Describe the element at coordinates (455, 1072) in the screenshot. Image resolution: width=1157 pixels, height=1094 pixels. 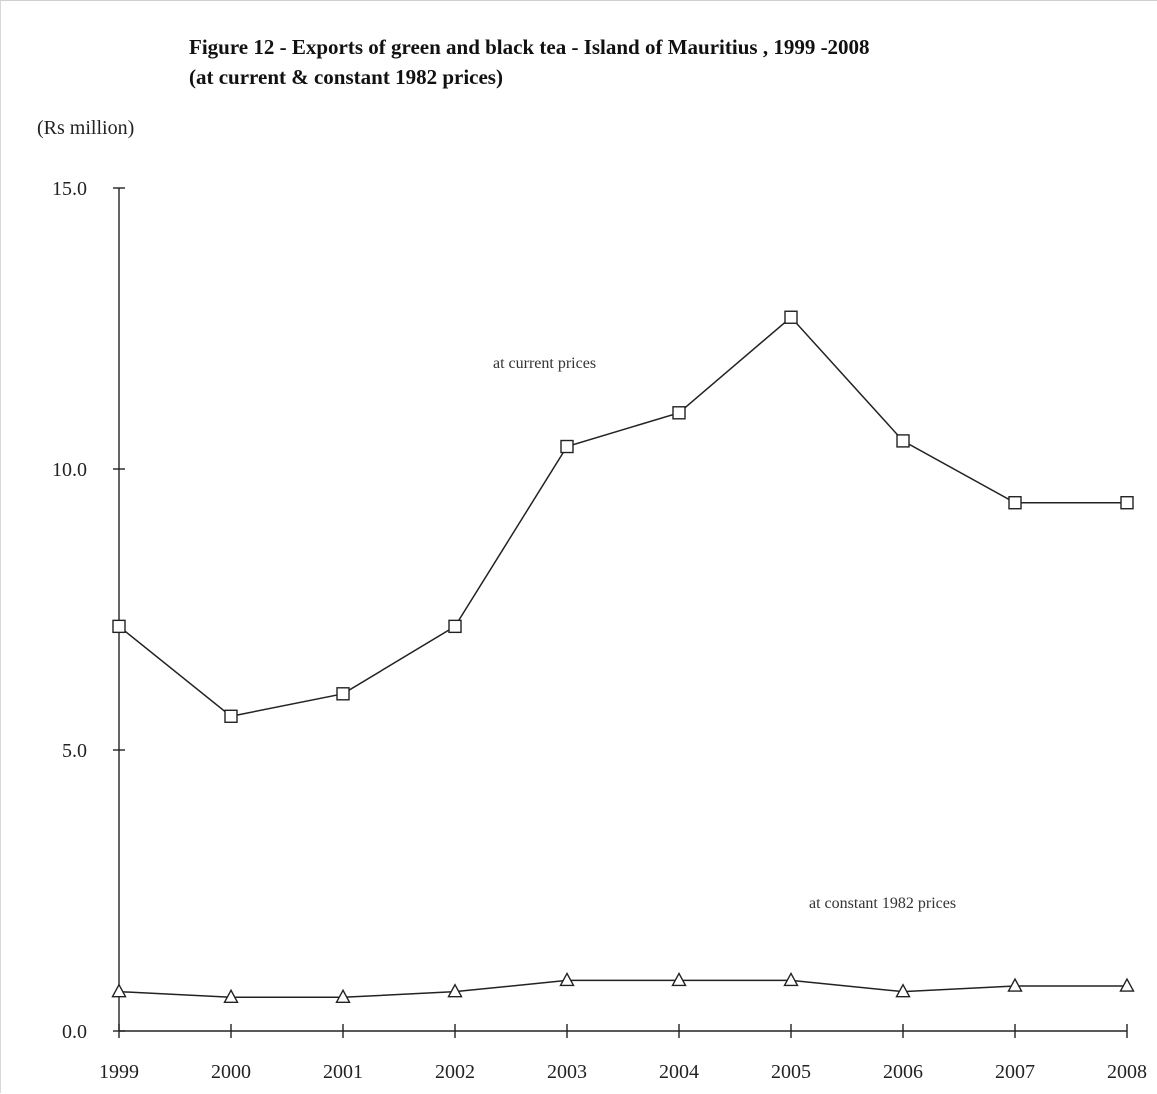
I see `x-tick-label: 2002` at that location.